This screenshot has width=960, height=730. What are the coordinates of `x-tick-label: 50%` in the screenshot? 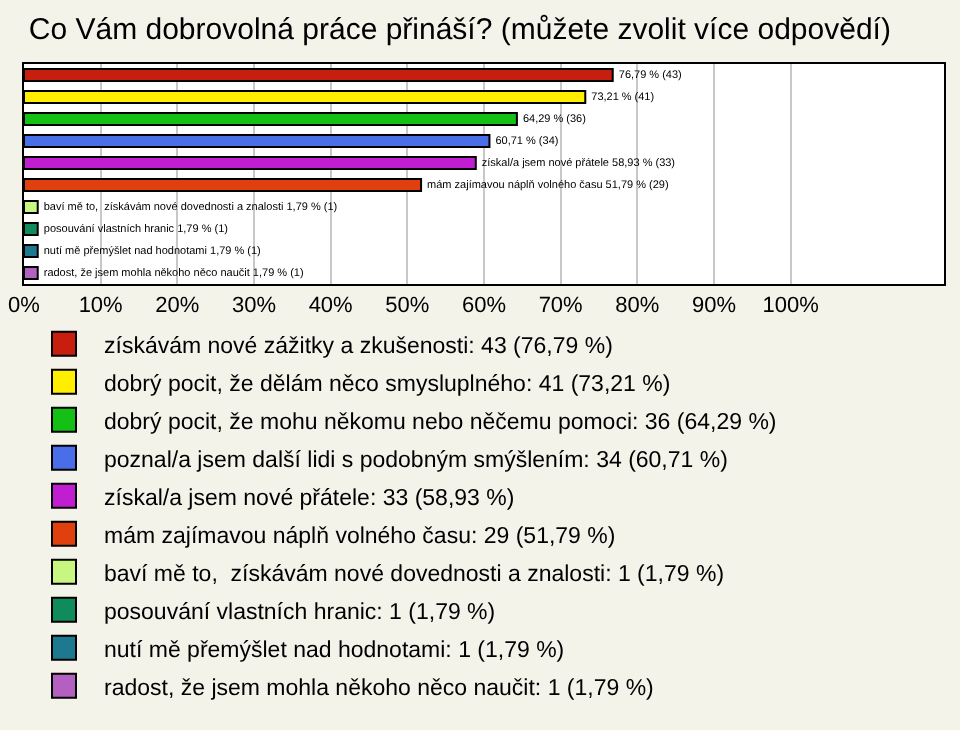 It's located at (407, 306).